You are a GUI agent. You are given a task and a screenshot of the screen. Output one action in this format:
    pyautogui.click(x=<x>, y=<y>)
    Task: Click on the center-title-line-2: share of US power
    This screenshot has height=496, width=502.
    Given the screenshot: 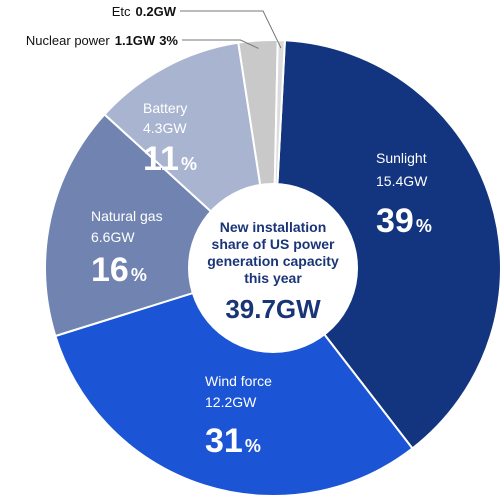 What is the action you would take?
    pyautogui.click(x=273, y=244)
    